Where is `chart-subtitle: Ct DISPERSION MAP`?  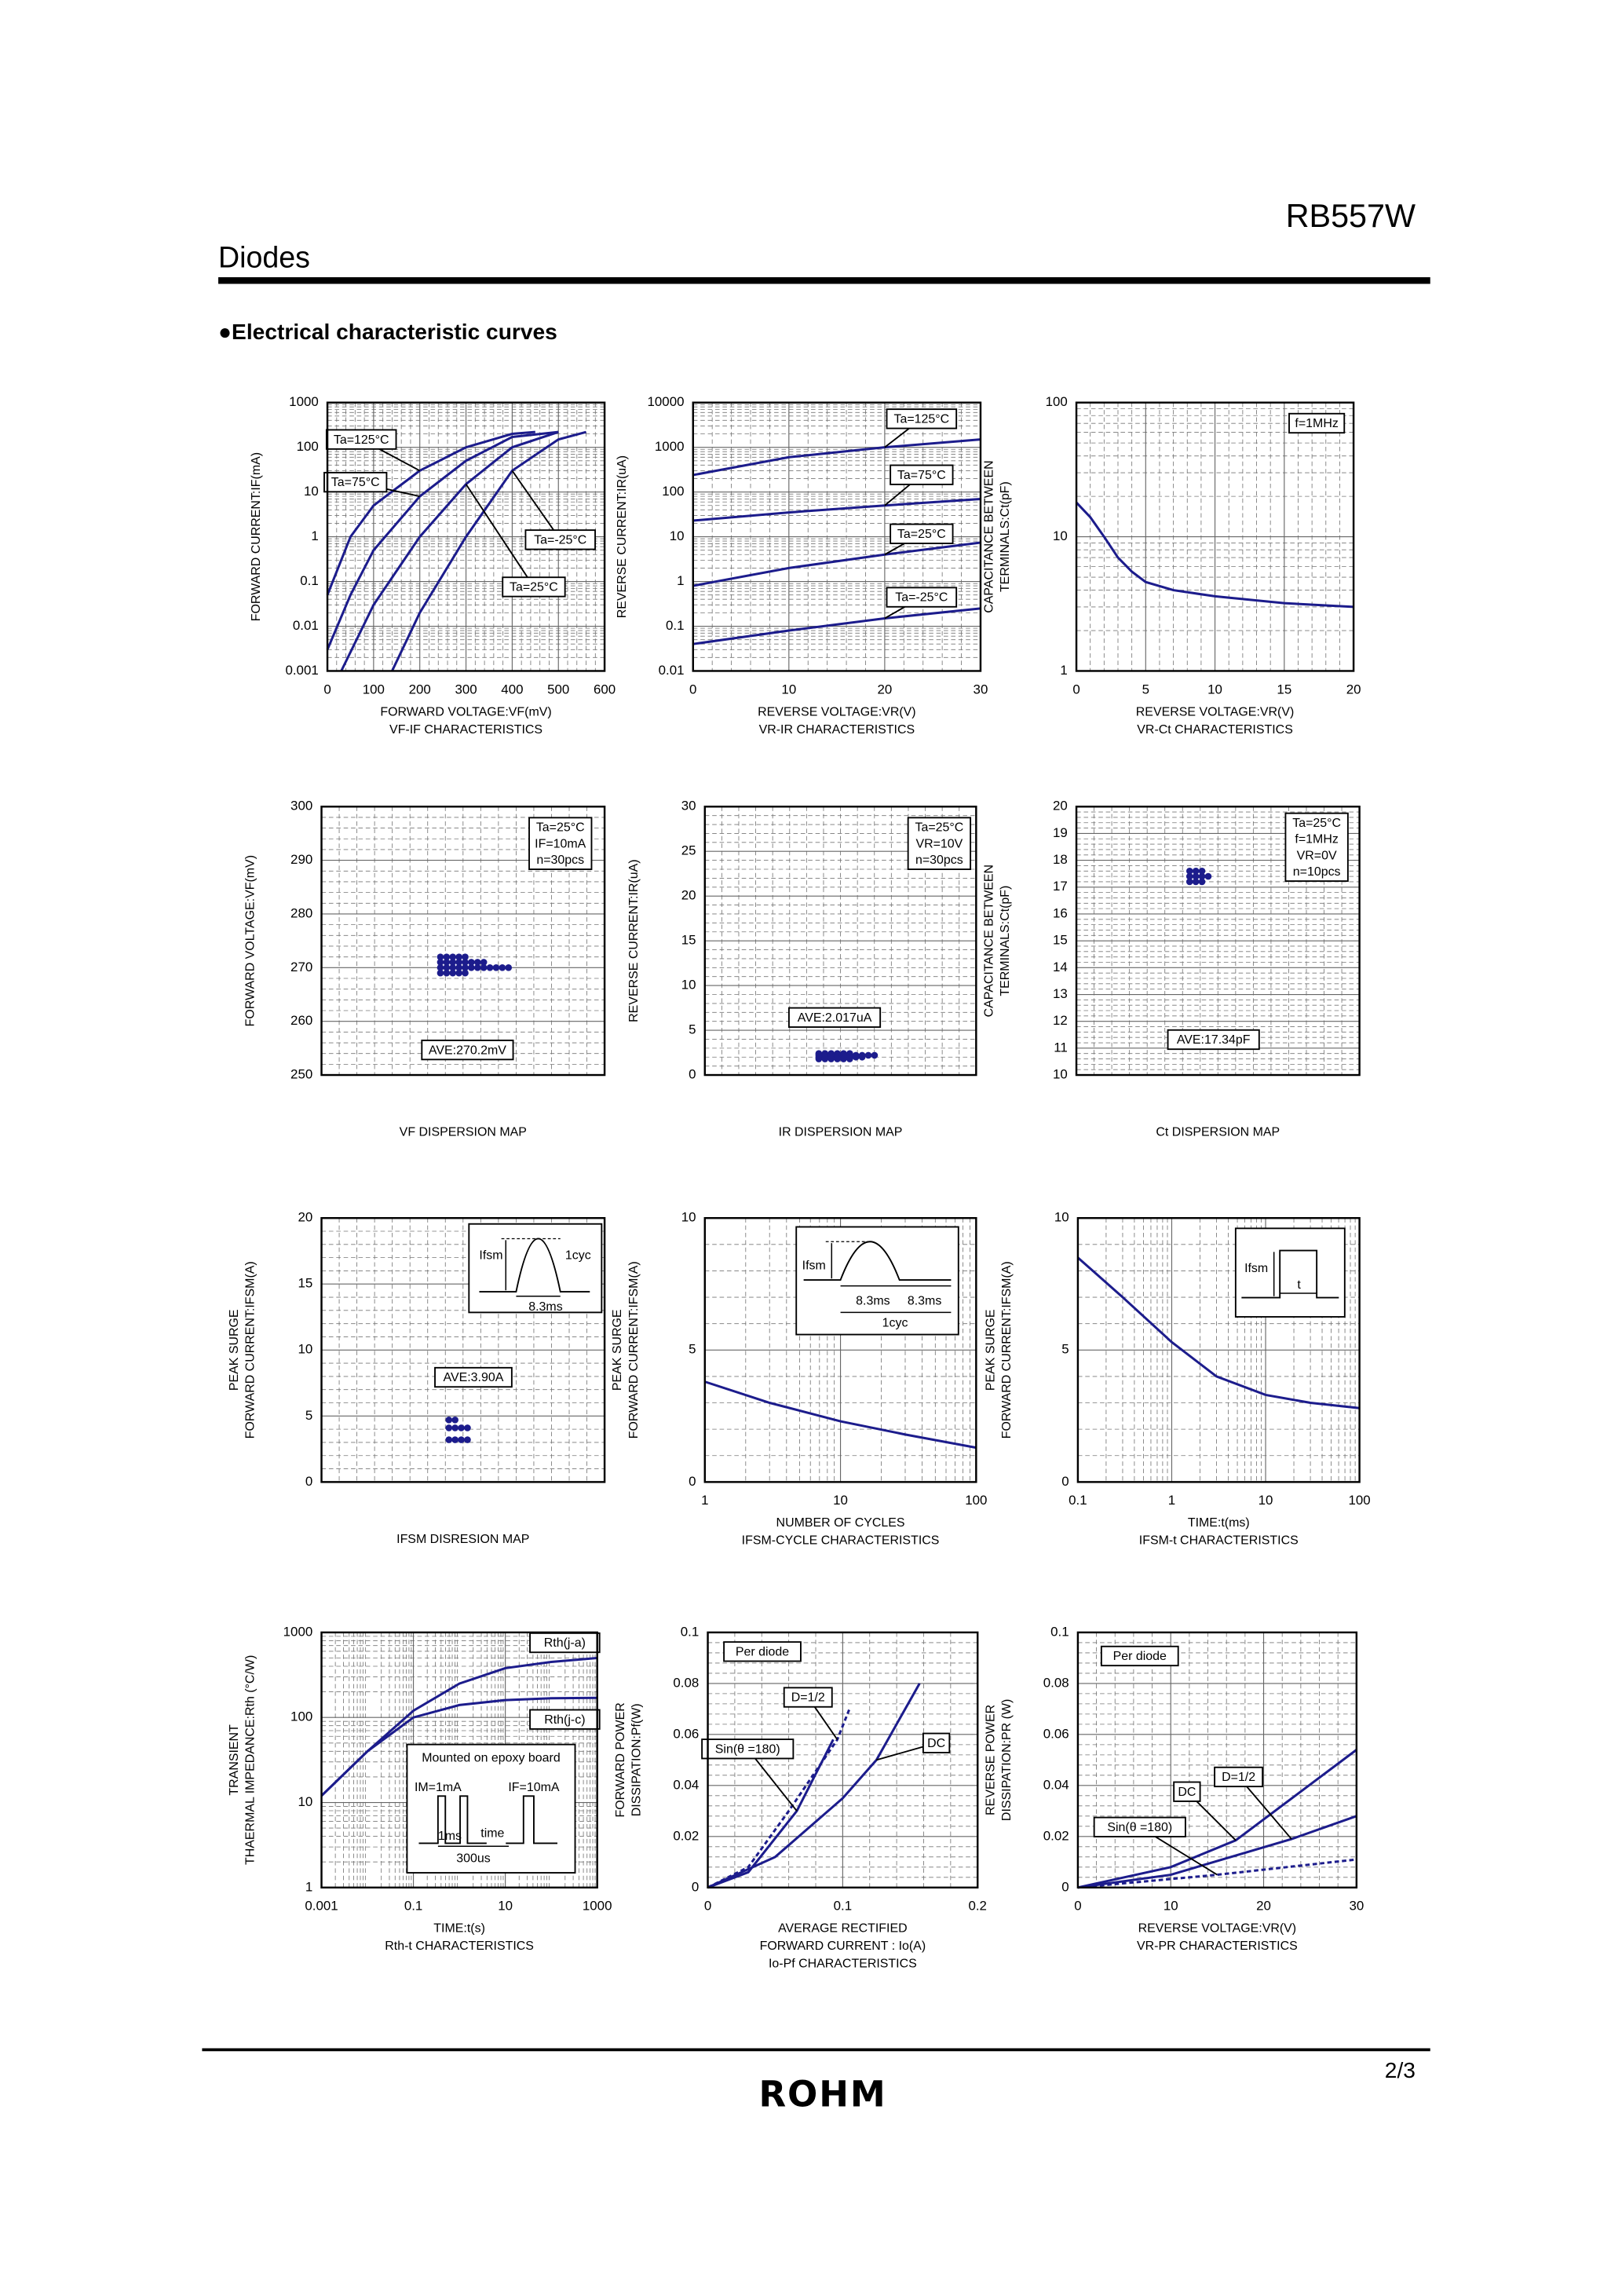
chart-subtitle: Ct DISPERSION MAP is located at coordinates (1218, 1133).